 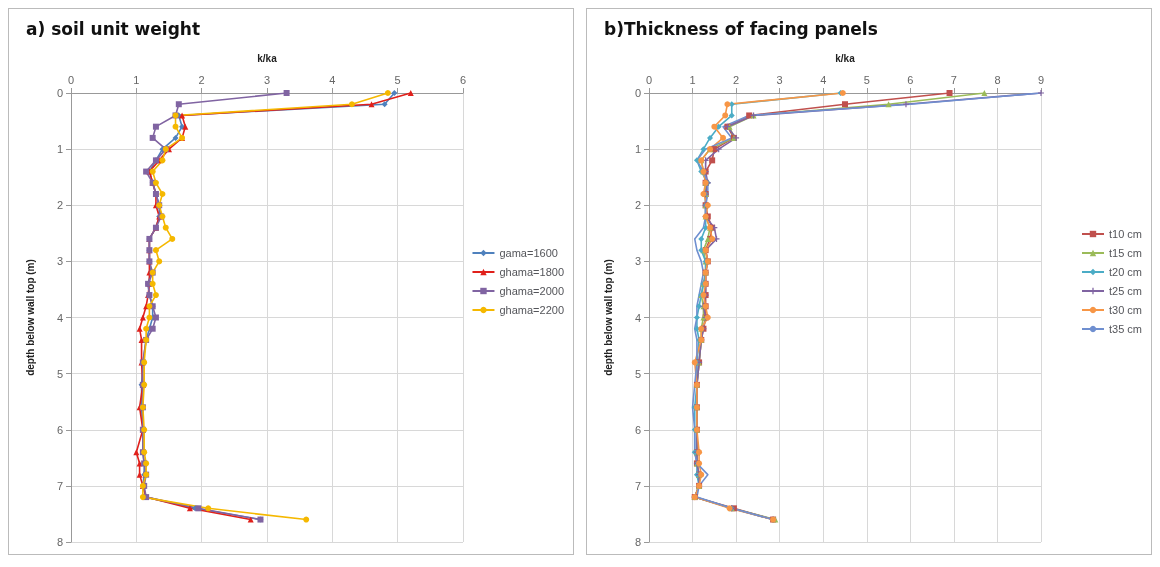 I want to click on x-tick-label: 7, so click(x=953, y=79).